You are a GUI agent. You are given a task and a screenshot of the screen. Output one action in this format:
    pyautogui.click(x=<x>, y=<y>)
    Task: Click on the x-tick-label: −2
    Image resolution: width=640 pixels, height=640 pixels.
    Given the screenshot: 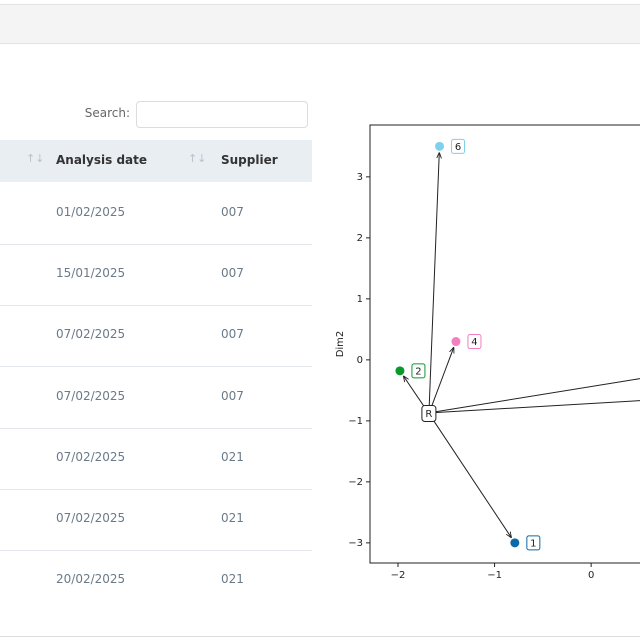 What is the action you would take?
    pyautogui.click(x=398, y=575)
    